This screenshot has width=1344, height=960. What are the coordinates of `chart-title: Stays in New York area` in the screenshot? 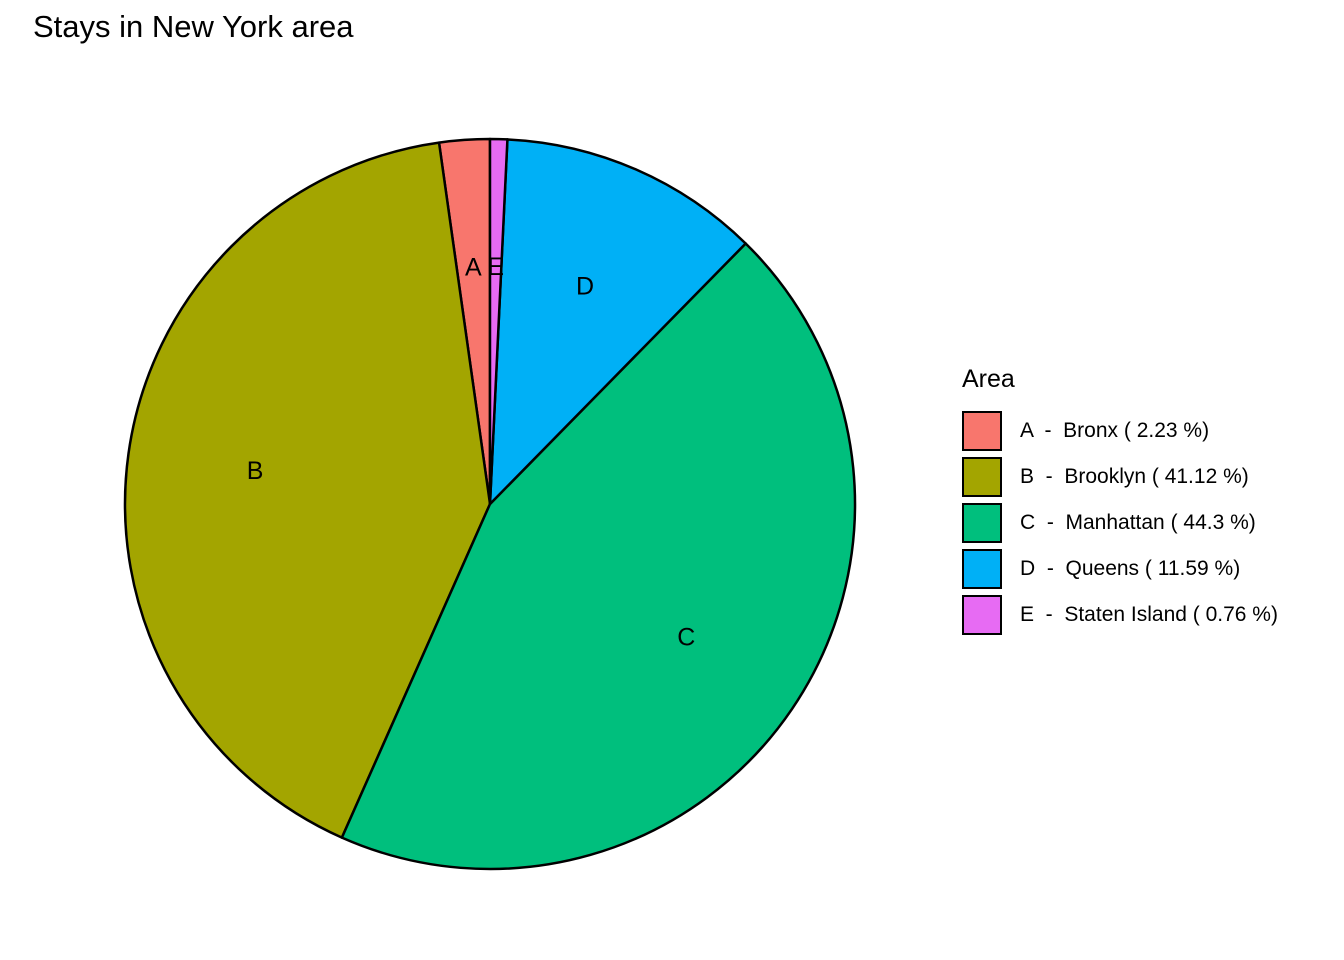 It's located at (193, 26).